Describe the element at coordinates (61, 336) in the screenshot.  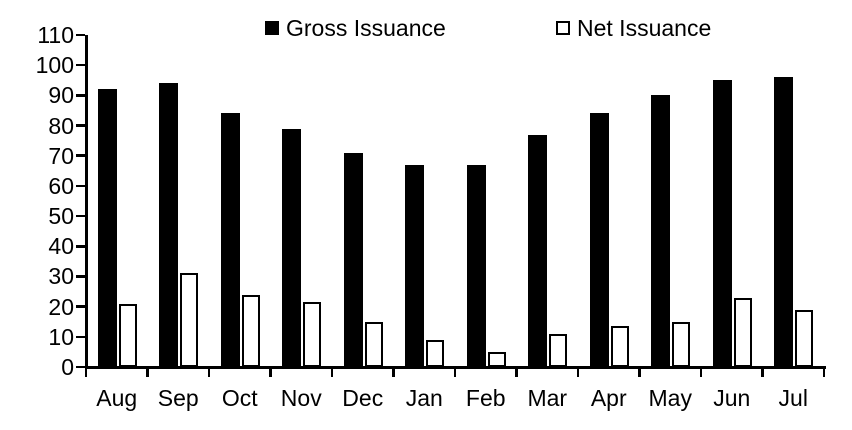
I see `y-axis-tick-label: 10` at that location.